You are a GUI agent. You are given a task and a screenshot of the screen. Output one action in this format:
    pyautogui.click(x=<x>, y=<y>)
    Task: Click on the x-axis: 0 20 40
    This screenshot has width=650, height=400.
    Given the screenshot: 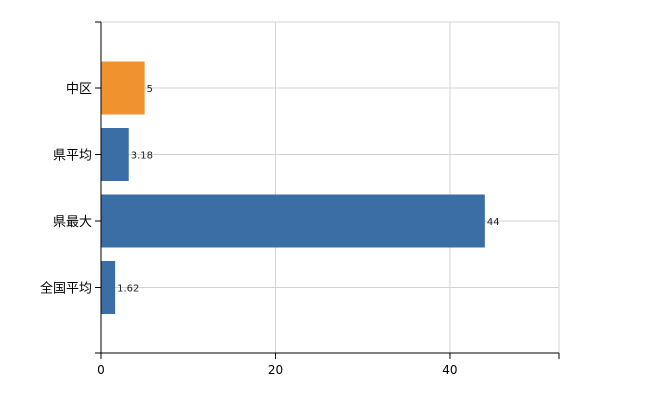 What is the action you would take?
    pyautogui.click(x=328, y=364)
    